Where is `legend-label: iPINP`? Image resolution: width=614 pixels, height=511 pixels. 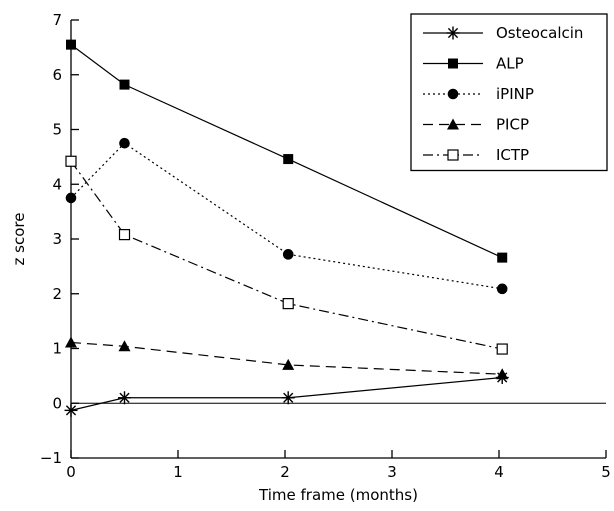
legend-label: iPINP is located at coordinates (515, 94).